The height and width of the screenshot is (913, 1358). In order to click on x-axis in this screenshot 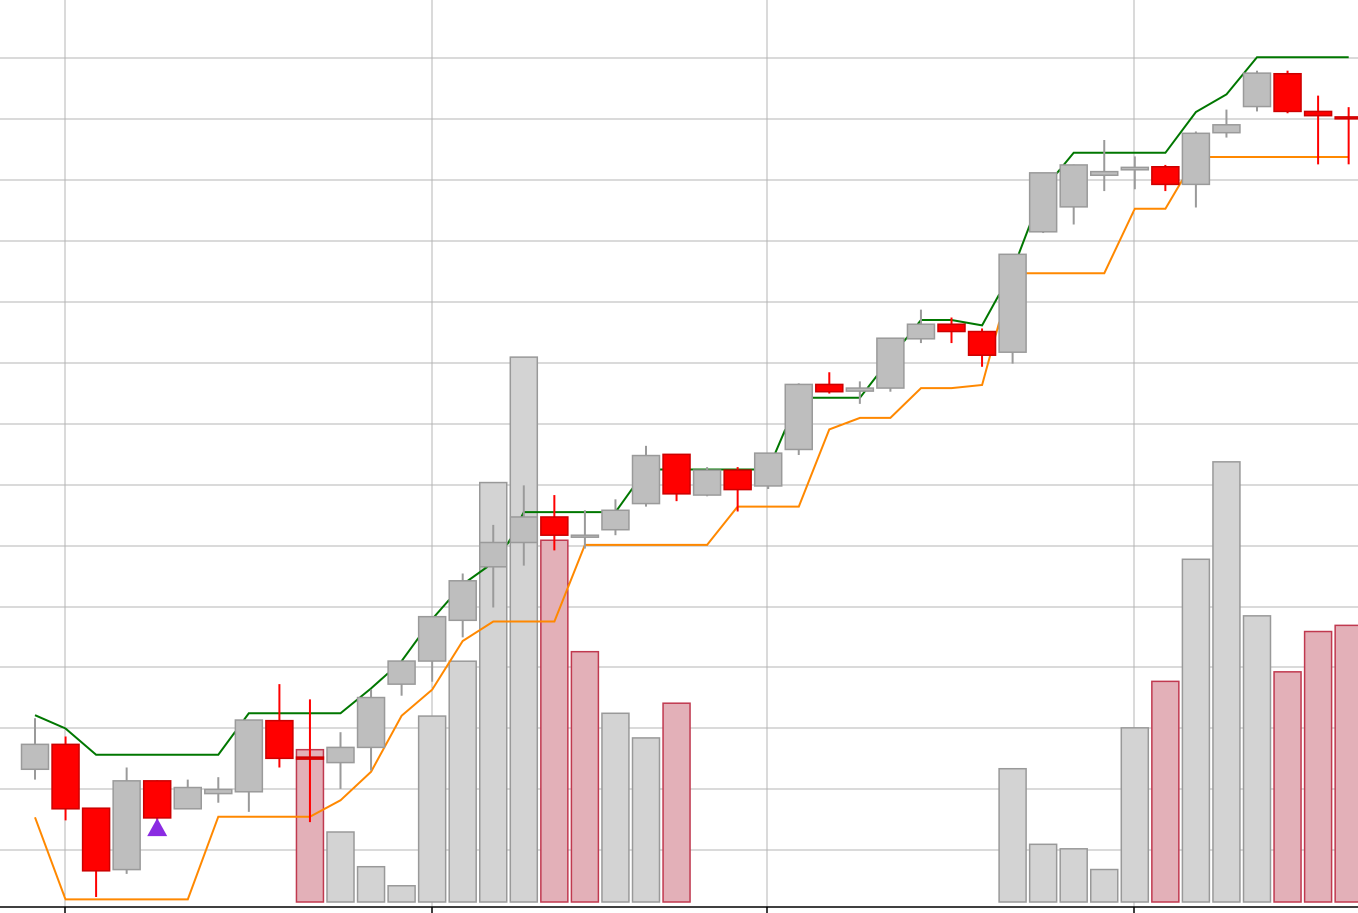, I will do `click(679, 909)`.